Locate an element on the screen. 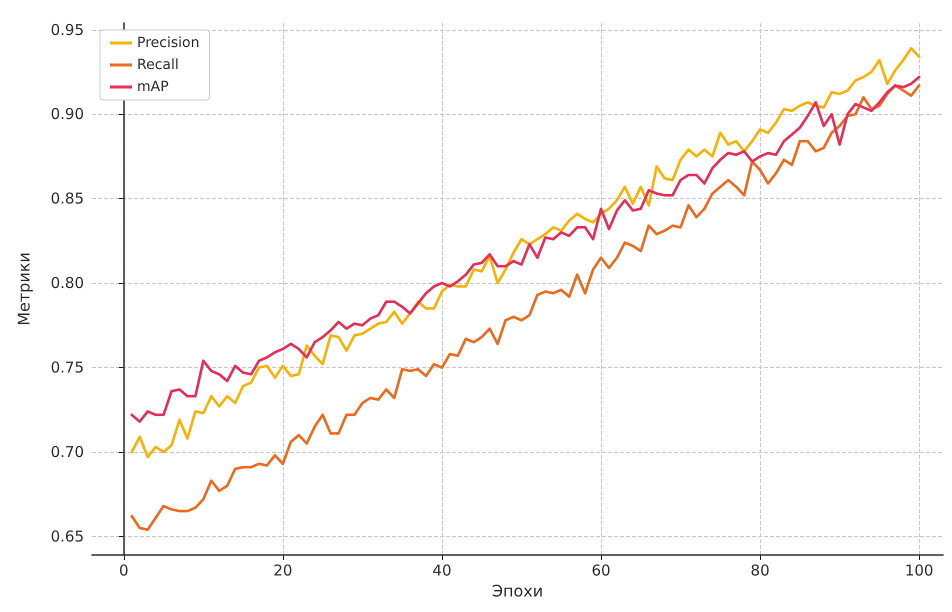 Image resolution: width=952 pixels, height=612 pixels. x-tick-label: 20 is located at coordinates (282, 571).